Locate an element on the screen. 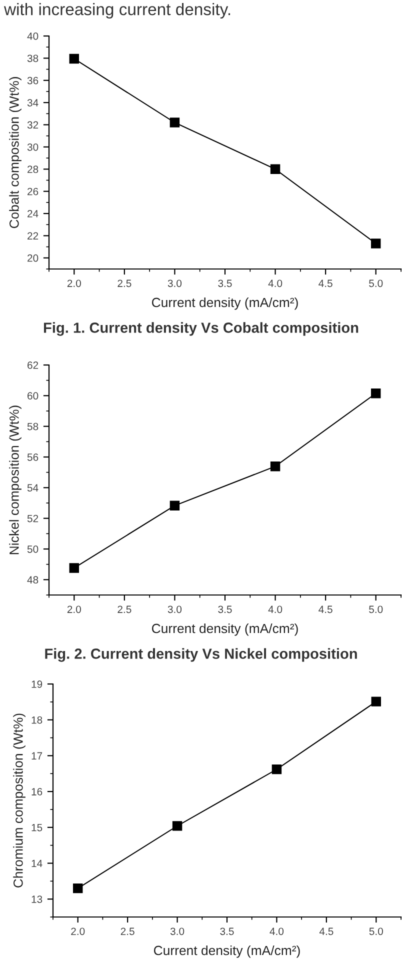  y-tick-label: 22 is located at coordinates (33, 236).